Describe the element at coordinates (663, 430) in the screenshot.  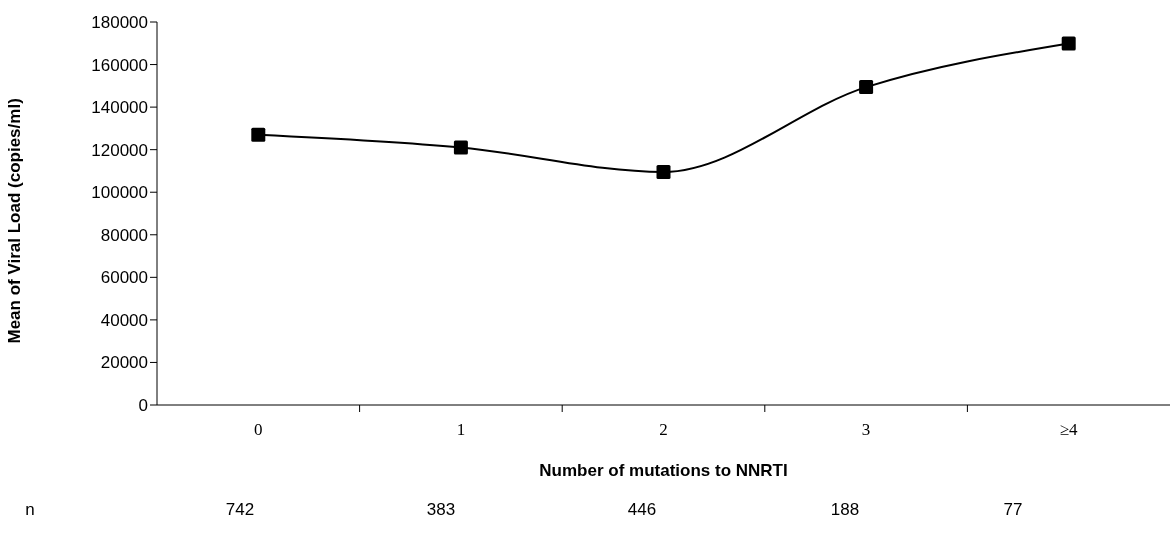
I see `x-tick-label: 2` at that location.